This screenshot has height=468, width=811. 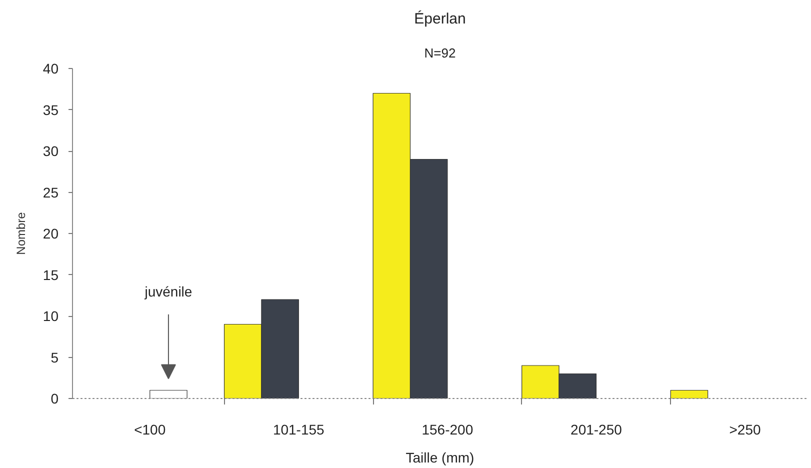 I want to click on y-tick-label: 15, so click(x=50, y=274).